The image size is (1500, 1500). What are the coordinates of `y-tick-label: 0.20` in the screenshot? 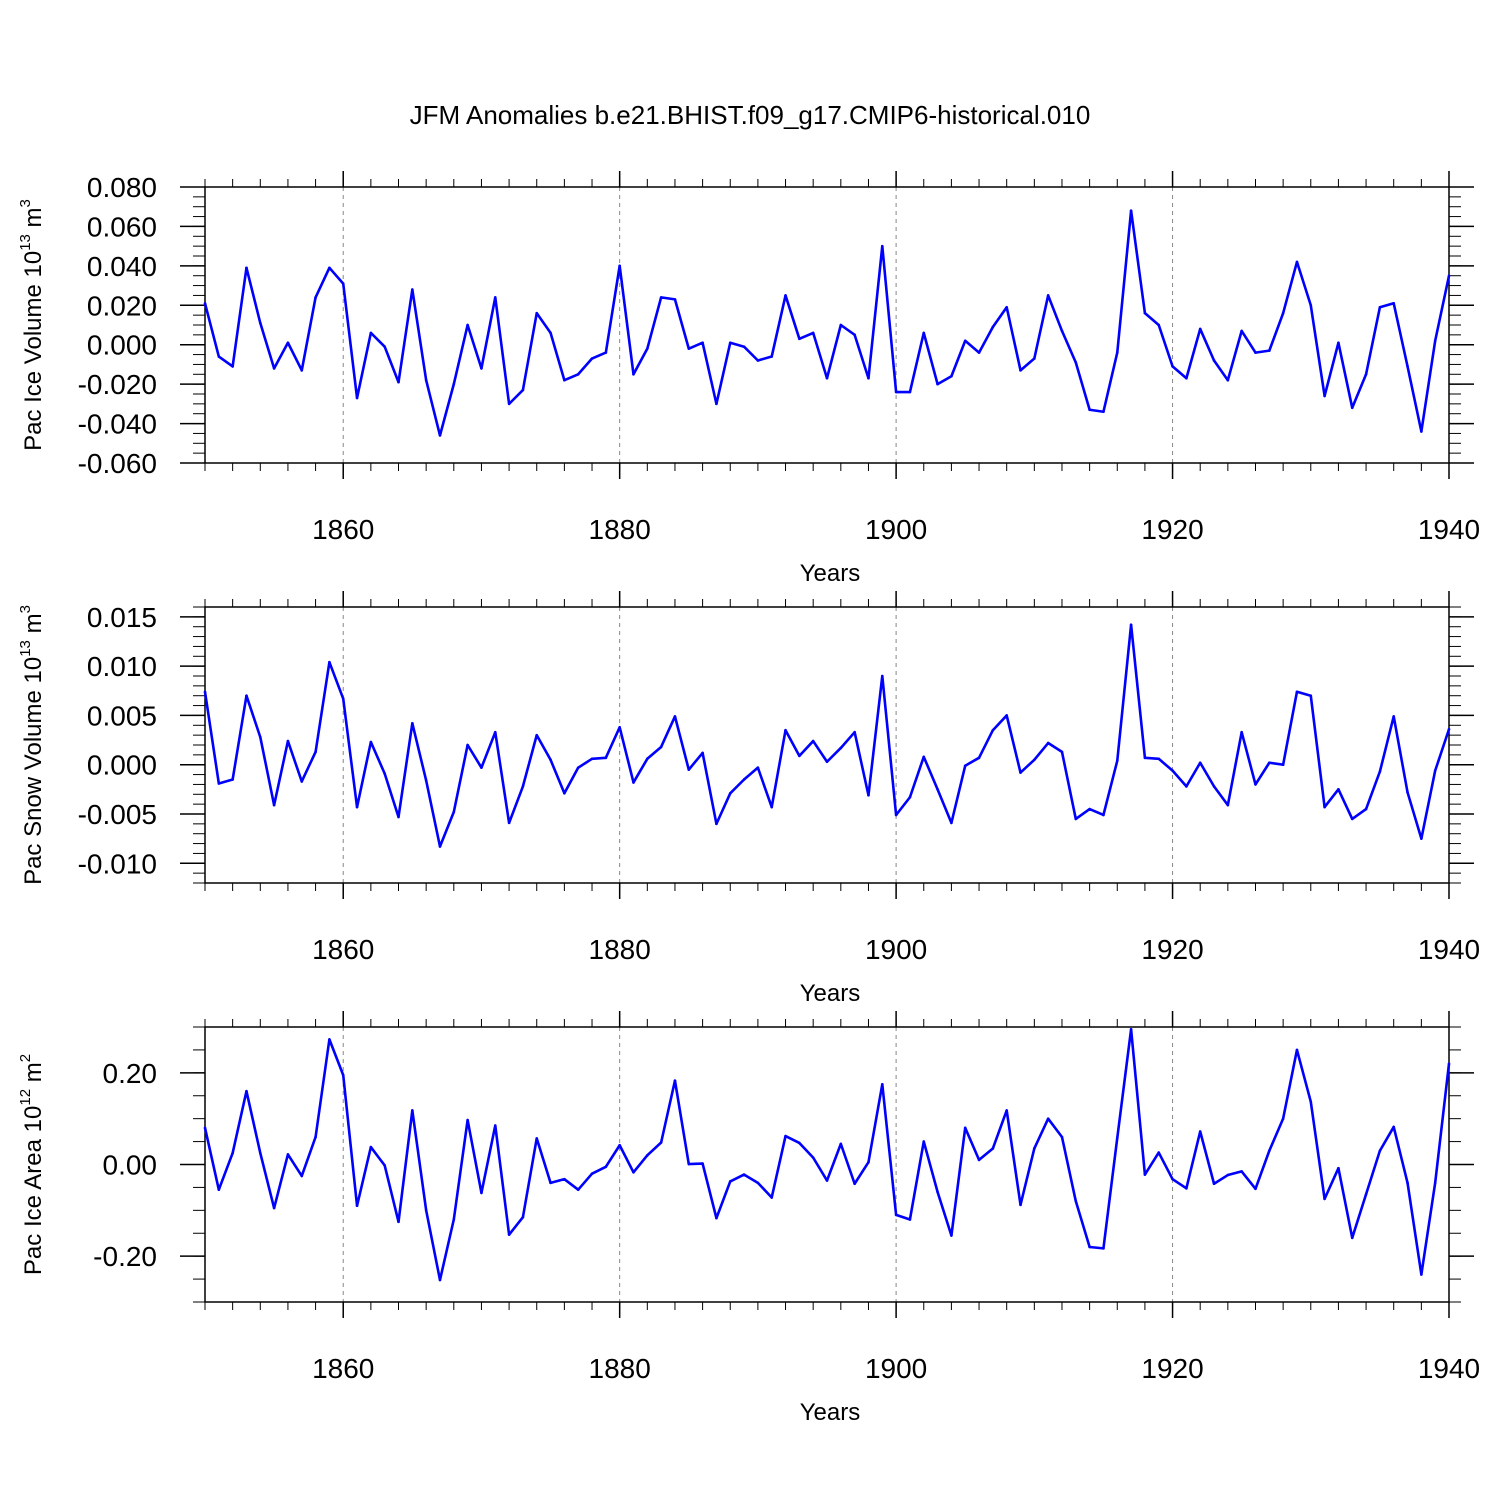 It's located at (130, 1073).